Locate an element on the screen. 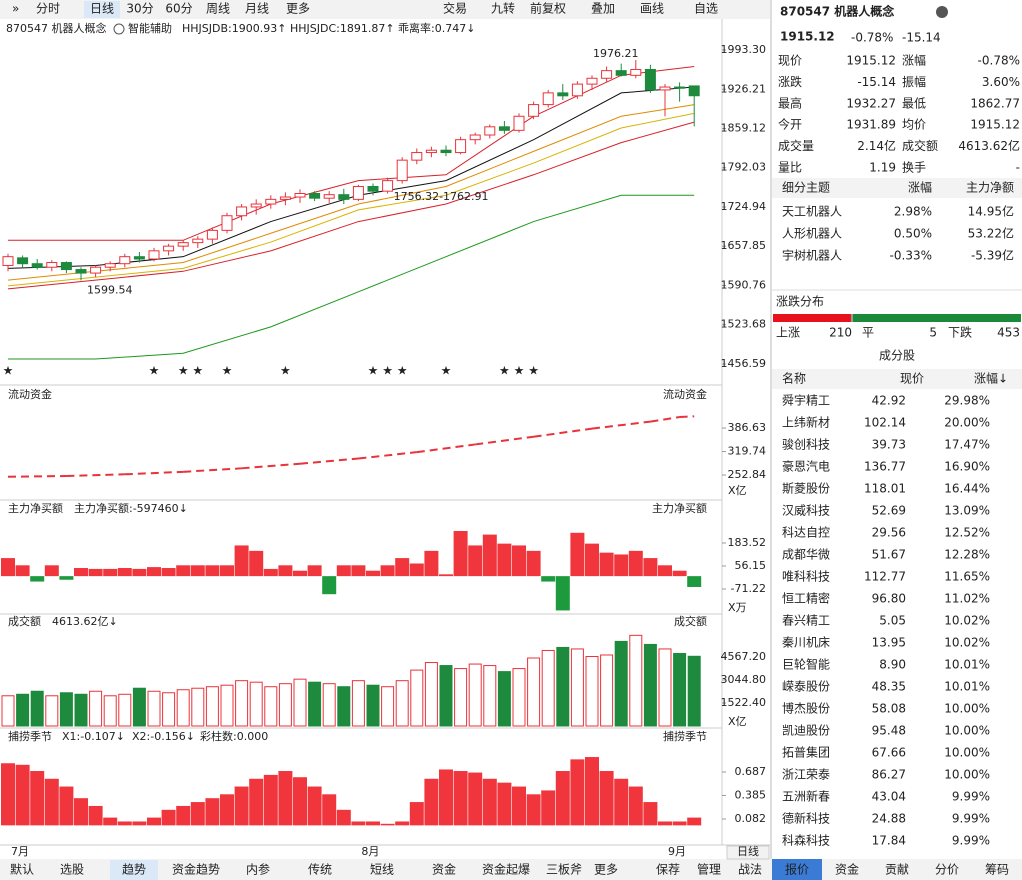 The height and width of the screenshot is (880, 1022). y-tick-label: 56.15 is located at coordinates (751, 565).